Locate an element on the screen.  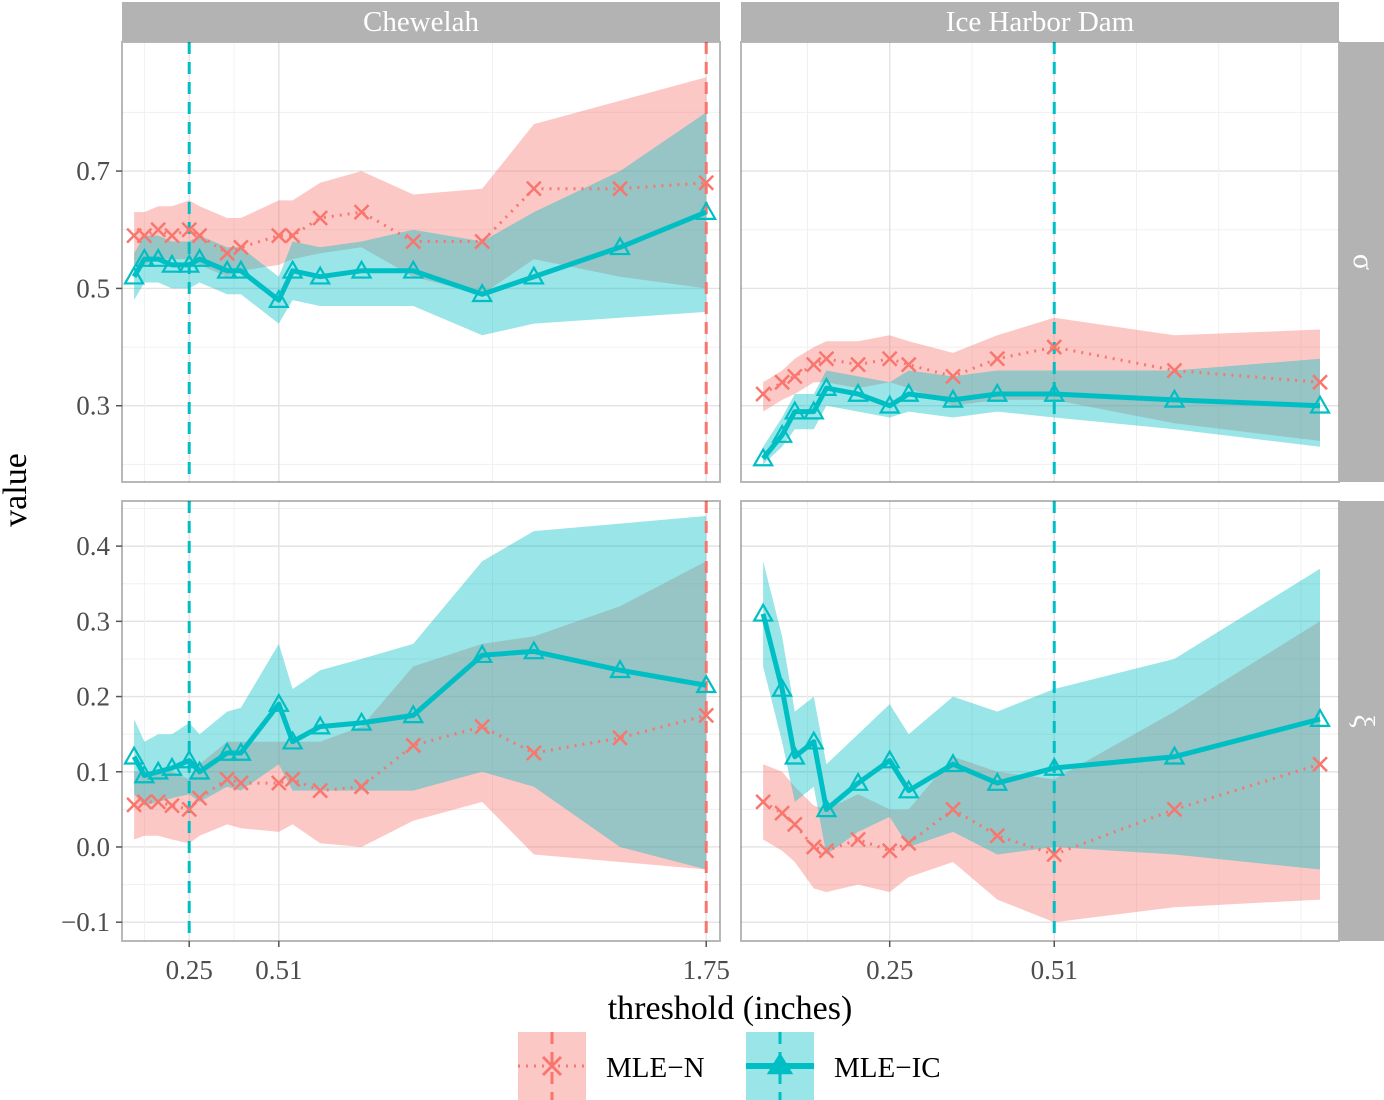
y-tick-label: 0.1 is located at coordinates (93, 772).